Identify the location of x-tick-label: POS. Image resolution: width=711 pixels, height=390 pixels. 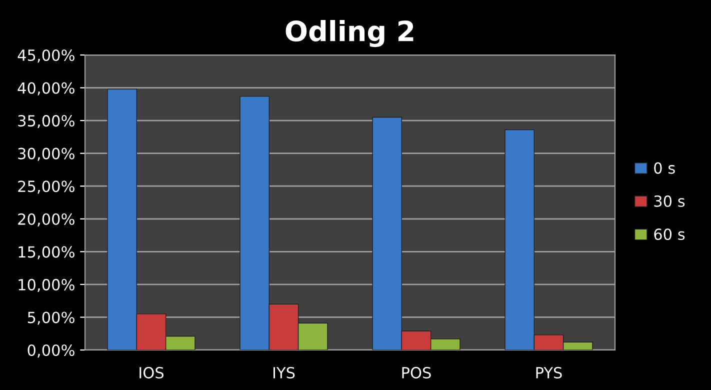
(416, 372).